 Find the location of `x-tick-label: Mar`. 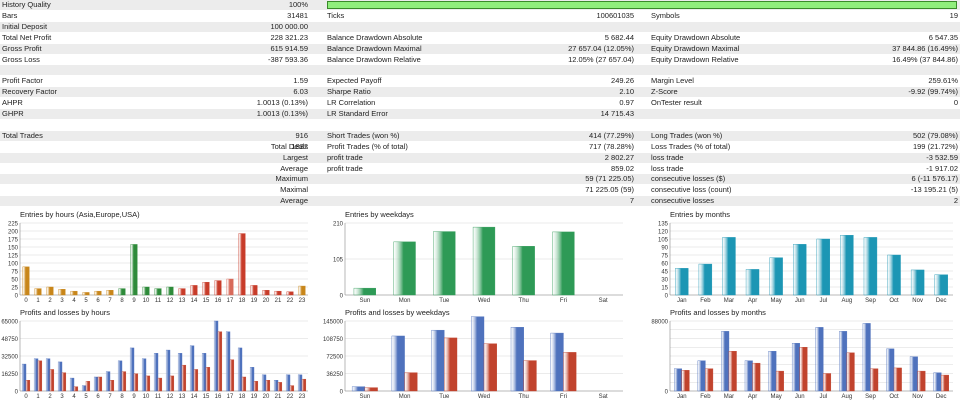

x-tick-label: Mar is located at coordinates (729, 397).